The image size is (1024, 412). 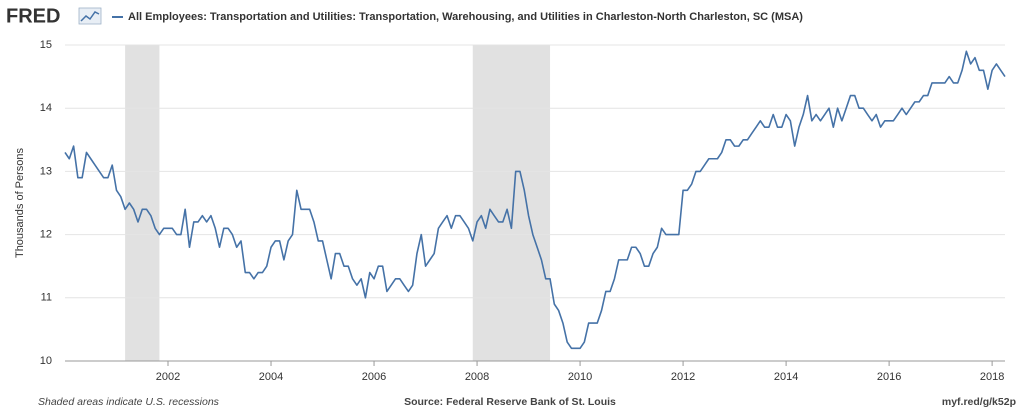 I want to click on y-tick-label: 11, so click(x=46, y=298).